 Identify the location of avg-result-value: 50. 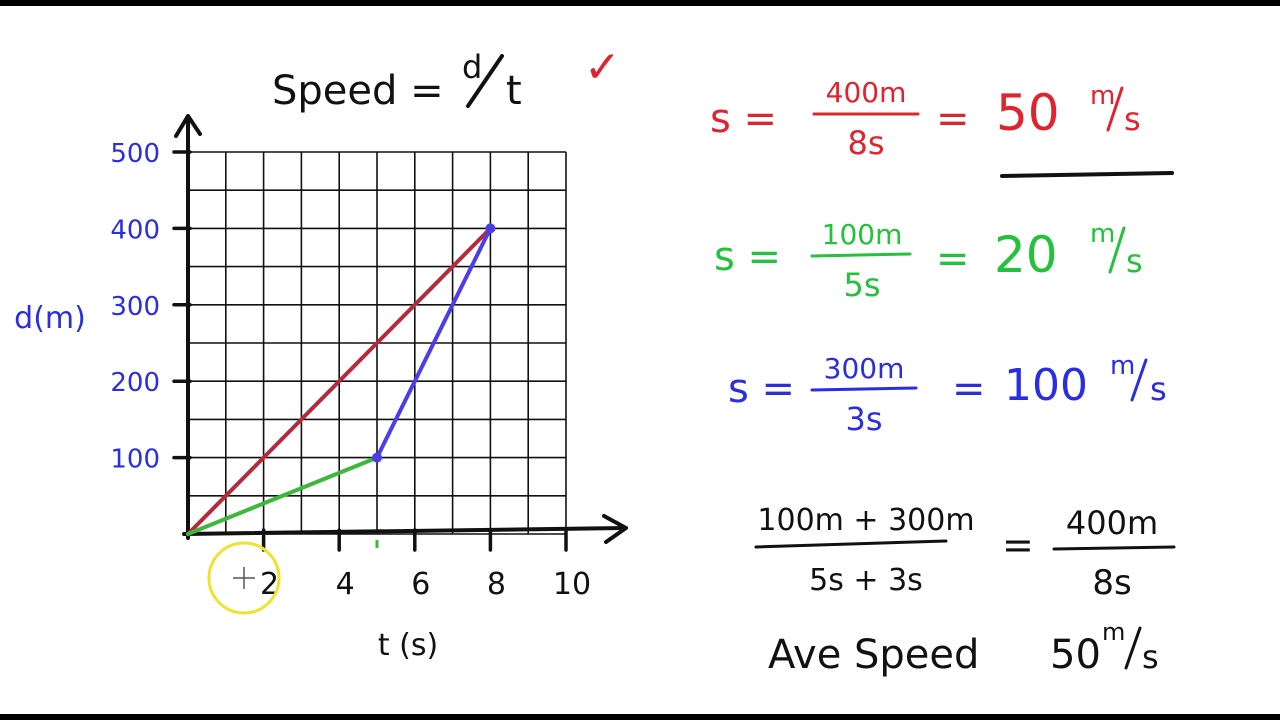
(1075, 655).